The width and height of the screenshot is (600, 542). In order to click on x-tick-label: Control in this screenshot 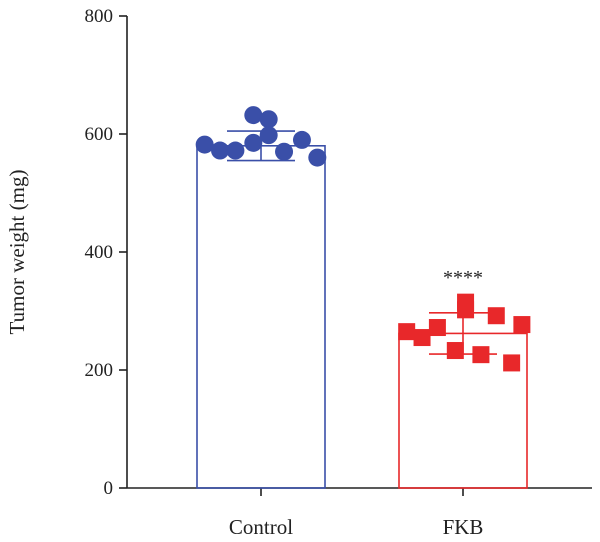, I will do `click(261, 527)`.